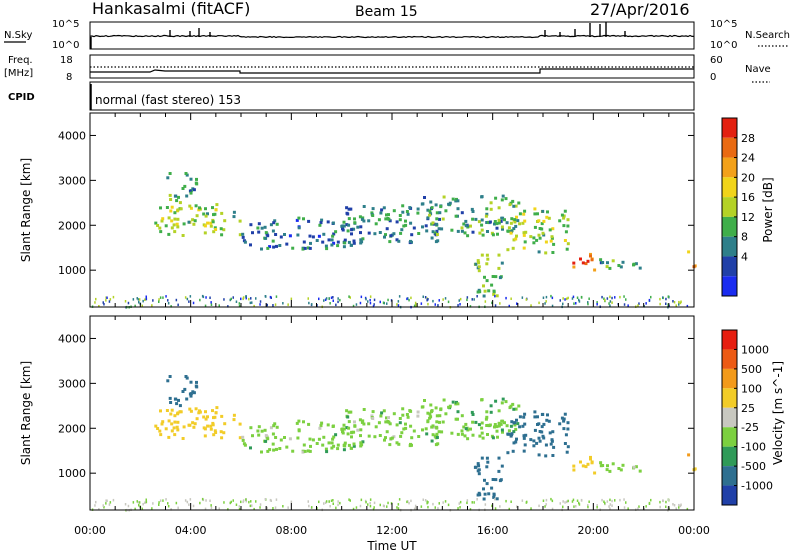  I want to click on colorbar-tick-label: 25, so click(748, 408).